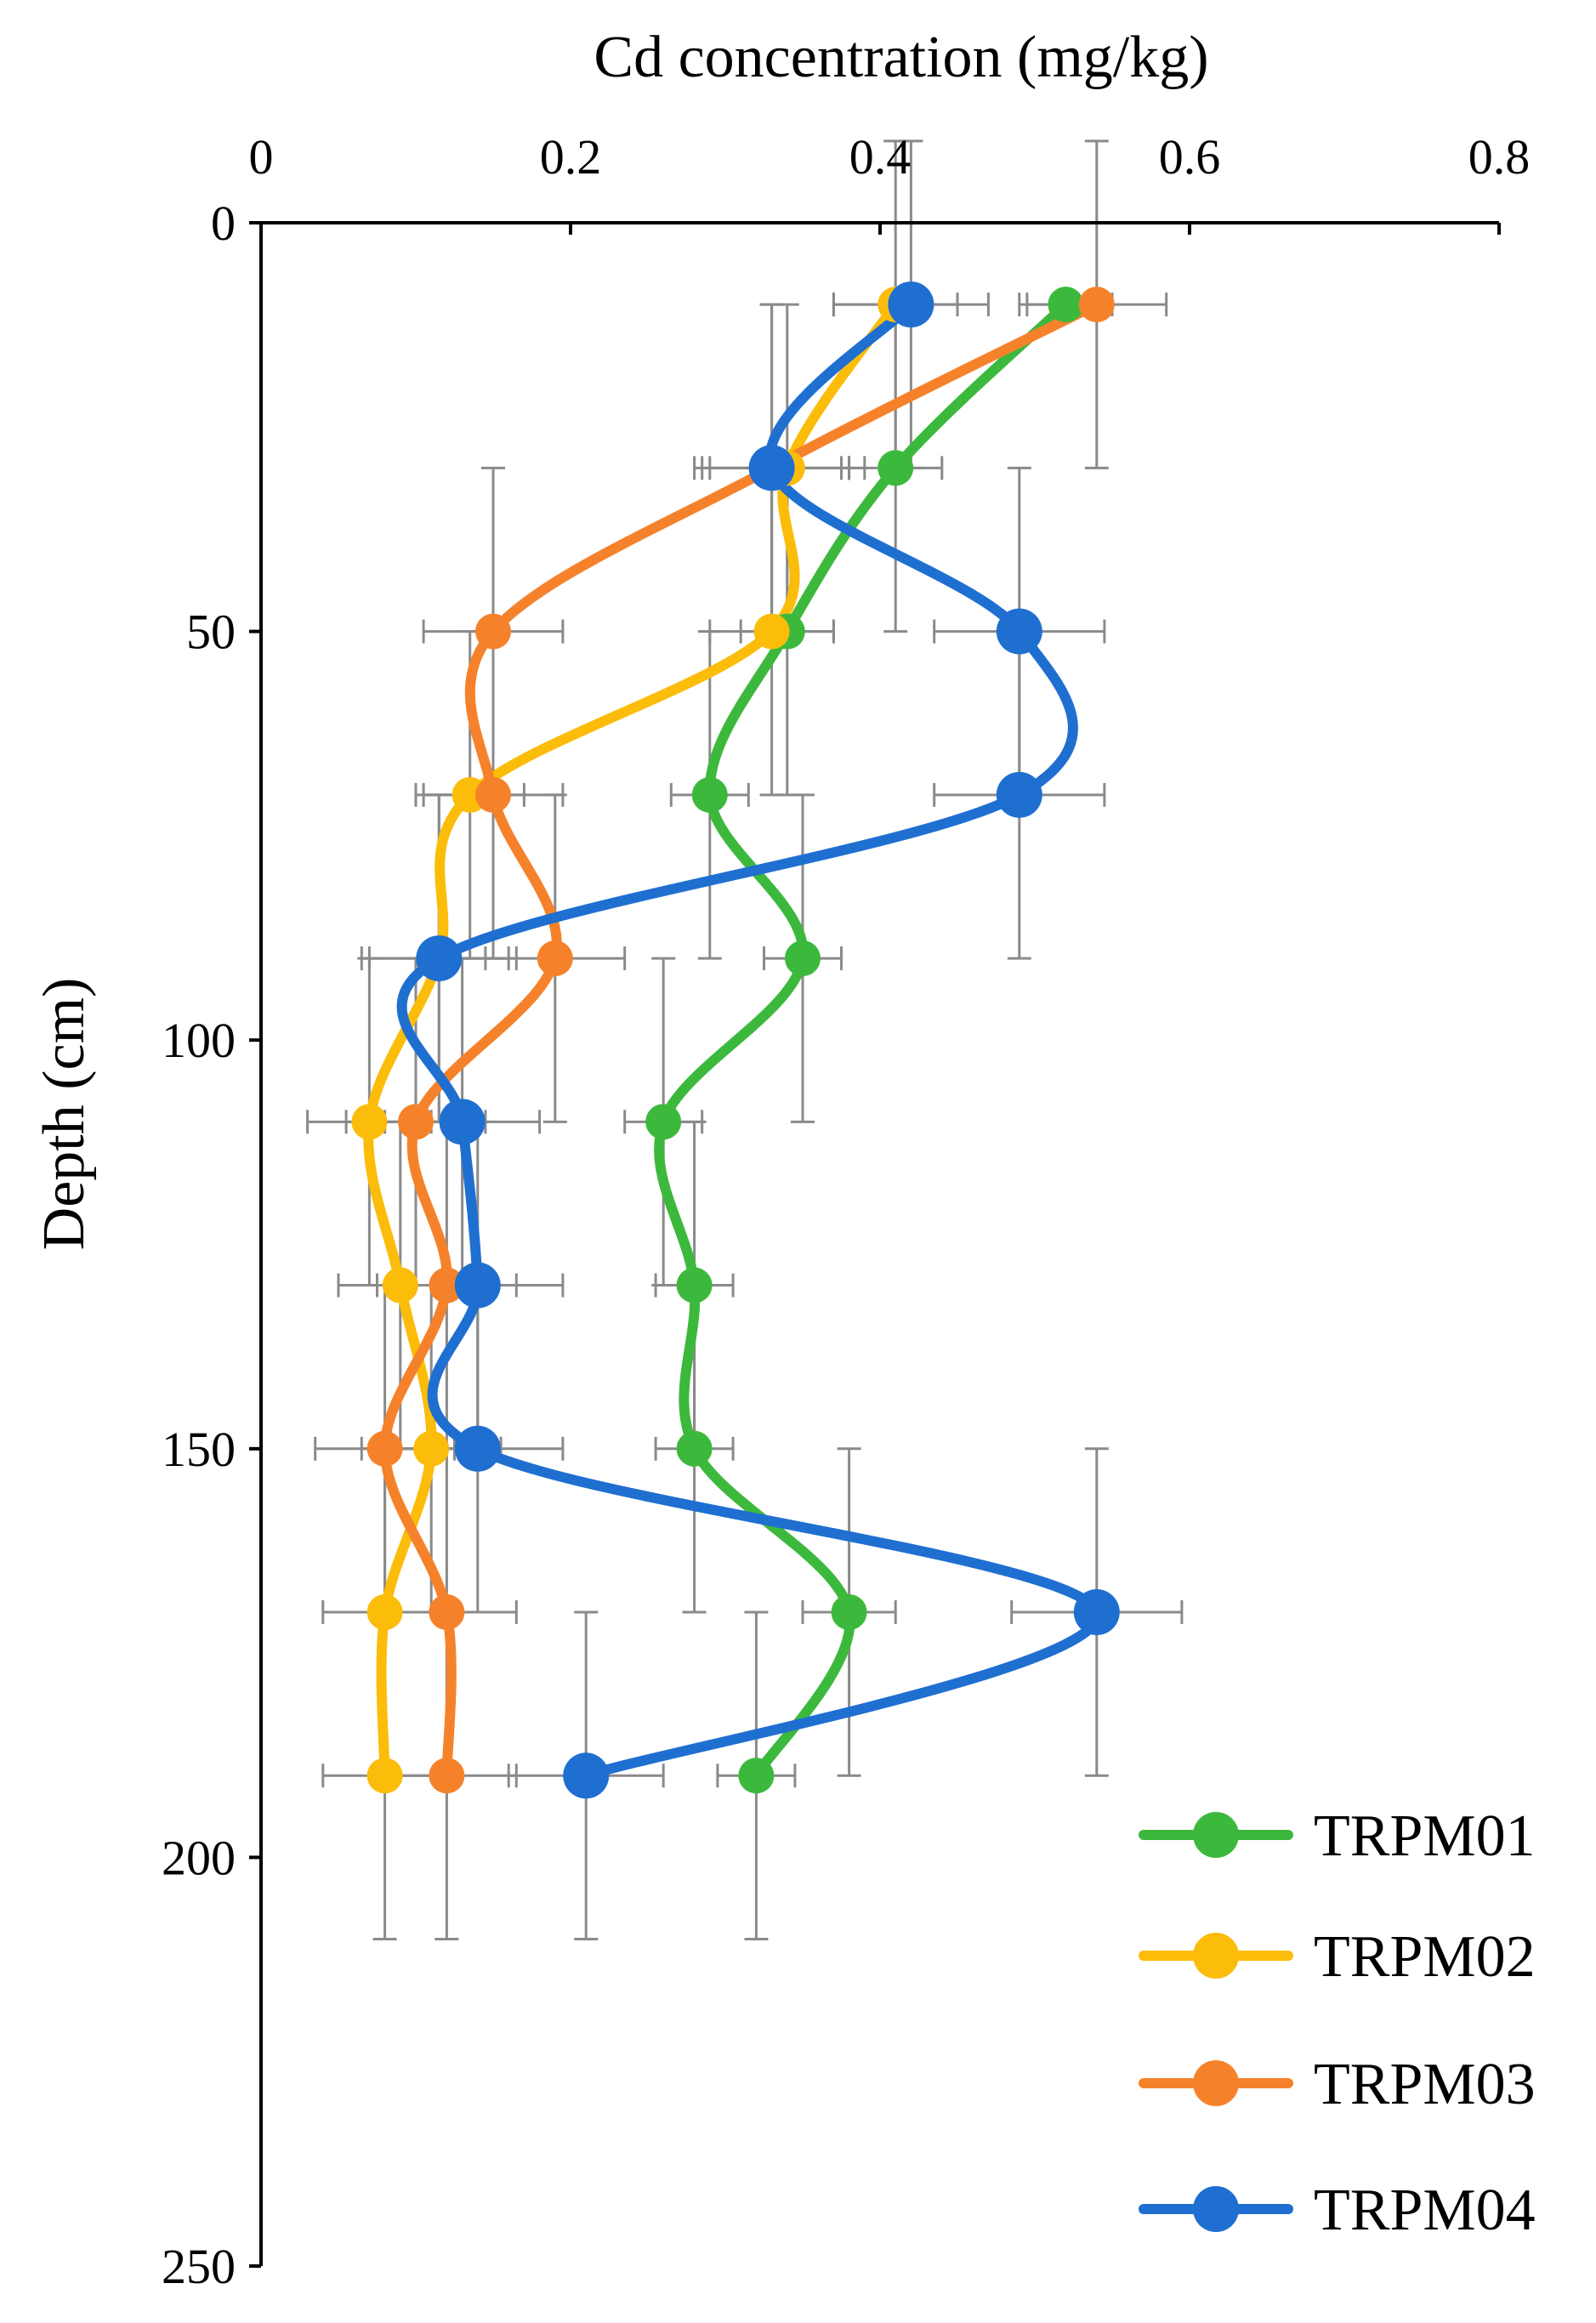  Describe the element at coordinates (64, 1114) in the screenshot. I see `y-axis-title: Depth (cm)` at that location.